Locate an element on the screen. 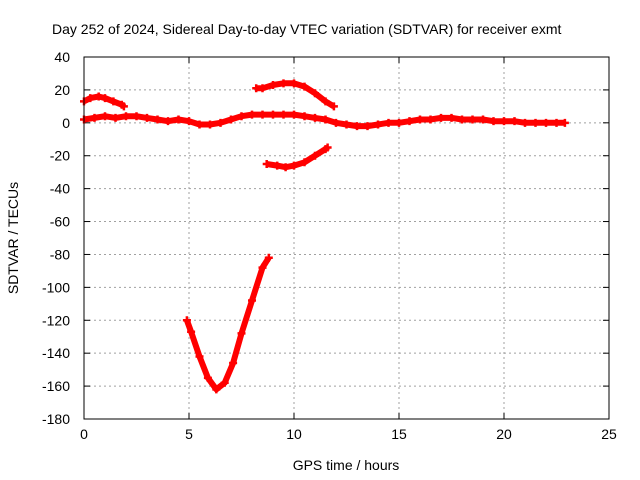 The height and width of the screenshot is (480, 640). y-tick-label: 20 is located at coordinates (62, 90).